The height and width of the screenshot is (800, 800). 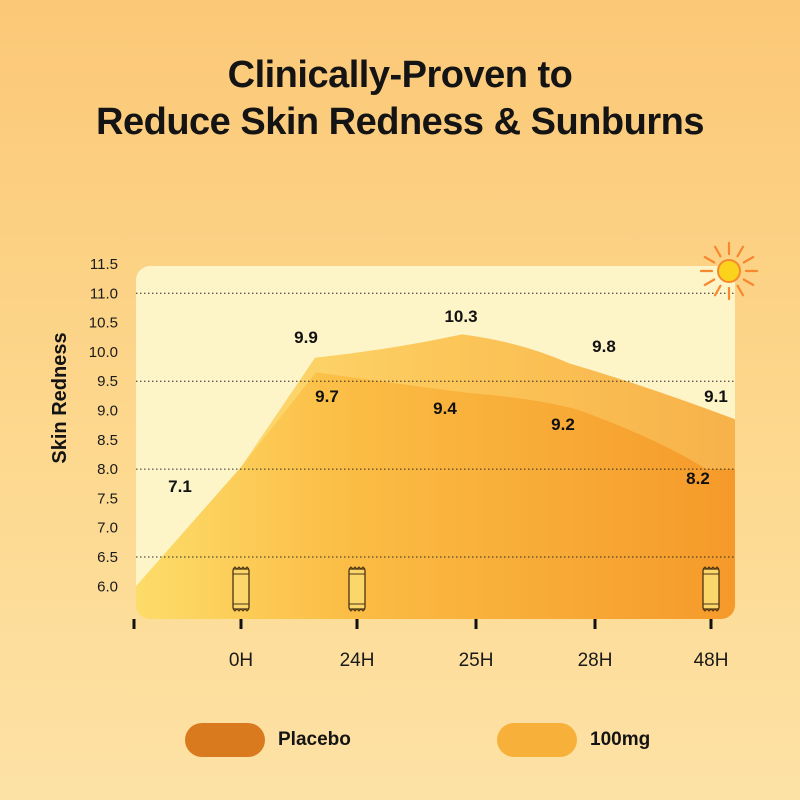 I want to click on x-tick-label: 24H, so click(x=357, y=660).